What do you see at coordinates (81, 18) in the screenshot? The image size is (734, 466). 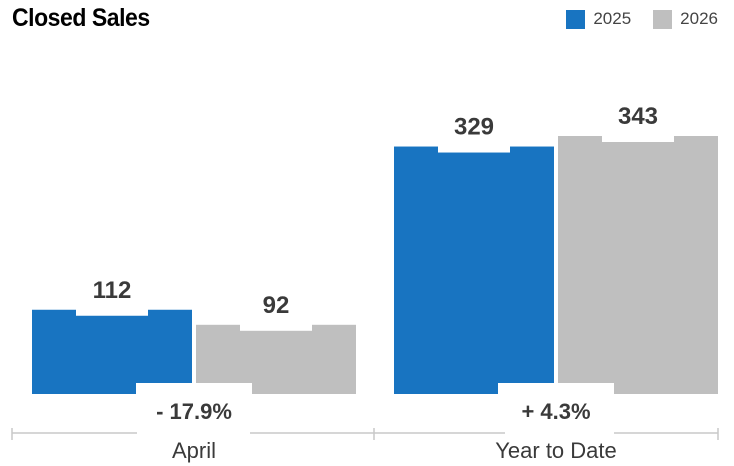 I see `chart-title: Closed Sales` at bounding box center [81, 18].